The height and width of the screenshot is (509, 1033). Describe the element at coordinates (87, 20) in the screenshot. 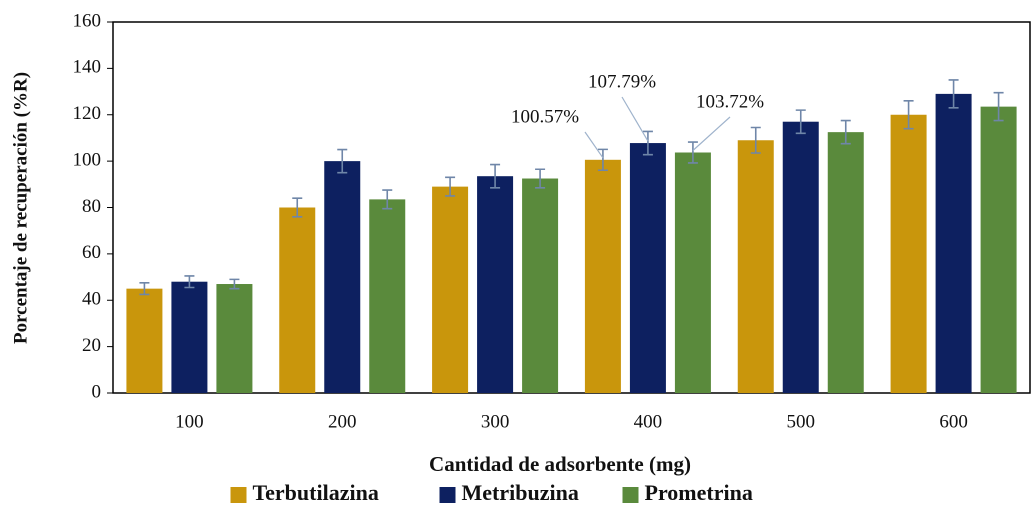

I see `y-tick-label: 160` at that location.